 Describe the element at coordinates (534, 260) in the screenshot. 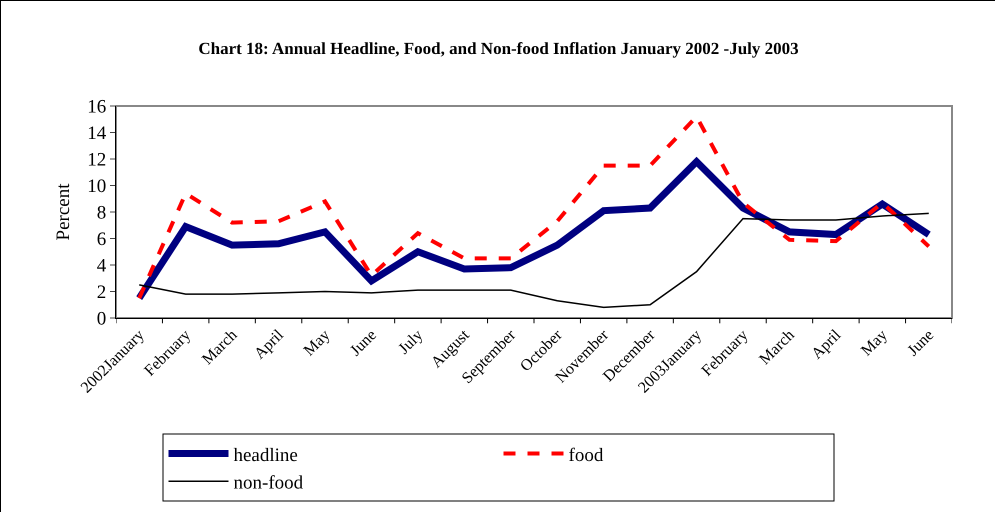

I see `line-series` at that location.